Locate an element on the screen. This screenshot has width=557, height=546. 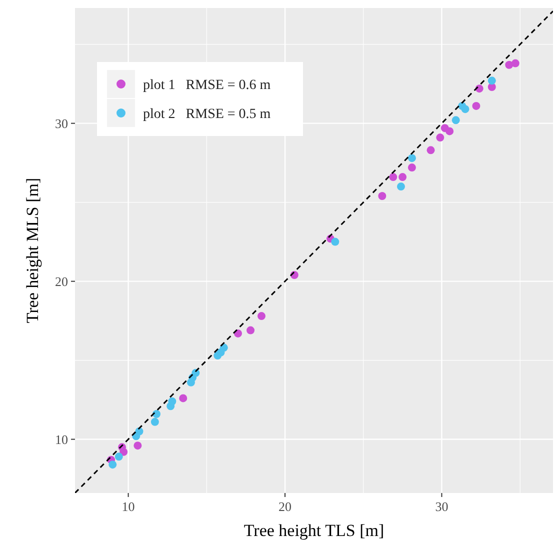
x-axis-title: Tree height TLS [m] is located at coordinates (314, 530).